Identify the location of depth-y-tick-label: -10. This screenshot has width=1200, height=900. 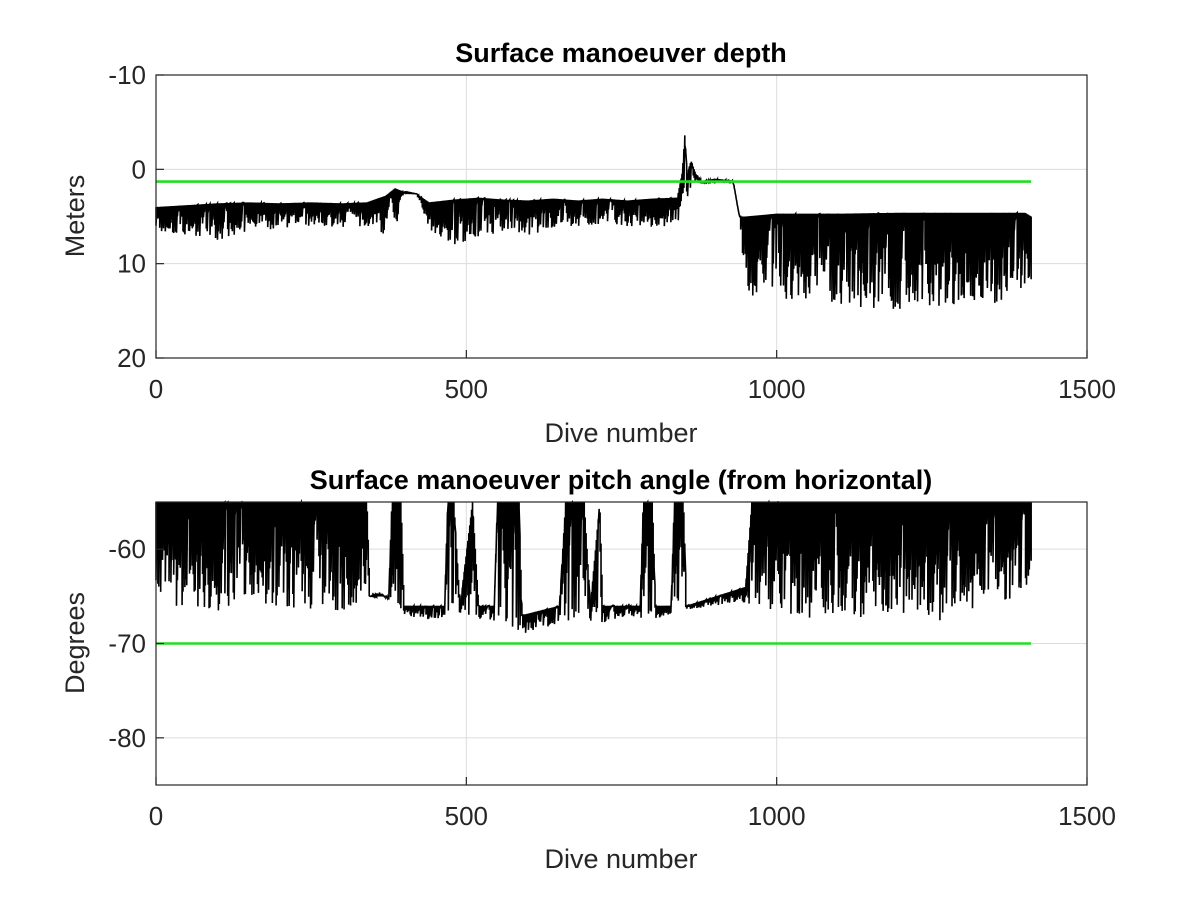
(127, 75).